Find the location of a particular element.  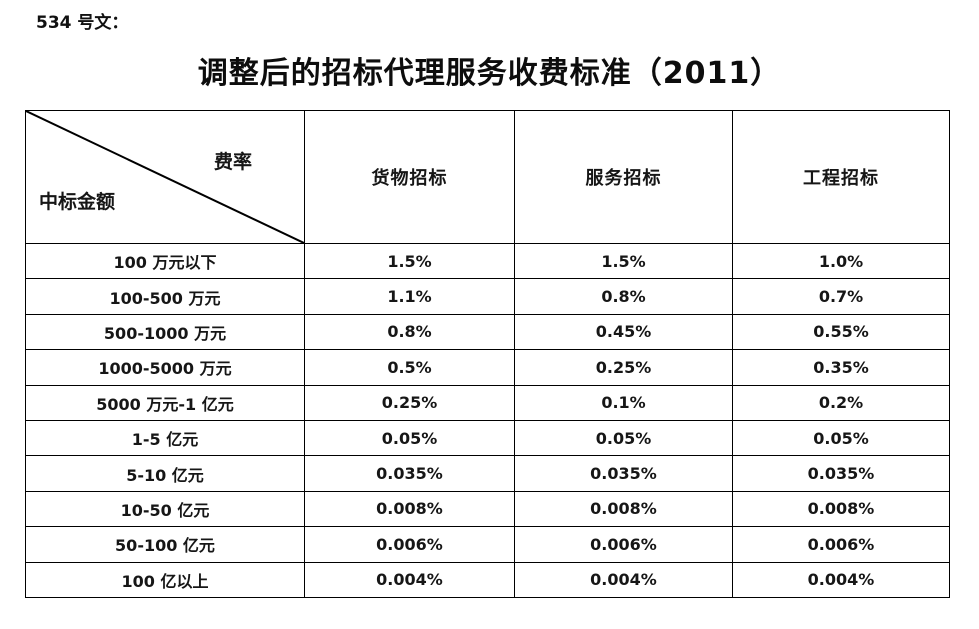

table-row: 5000 万元-1 亿元 0.25% 0.1% 0.2% is located at coordinates (487, 402).